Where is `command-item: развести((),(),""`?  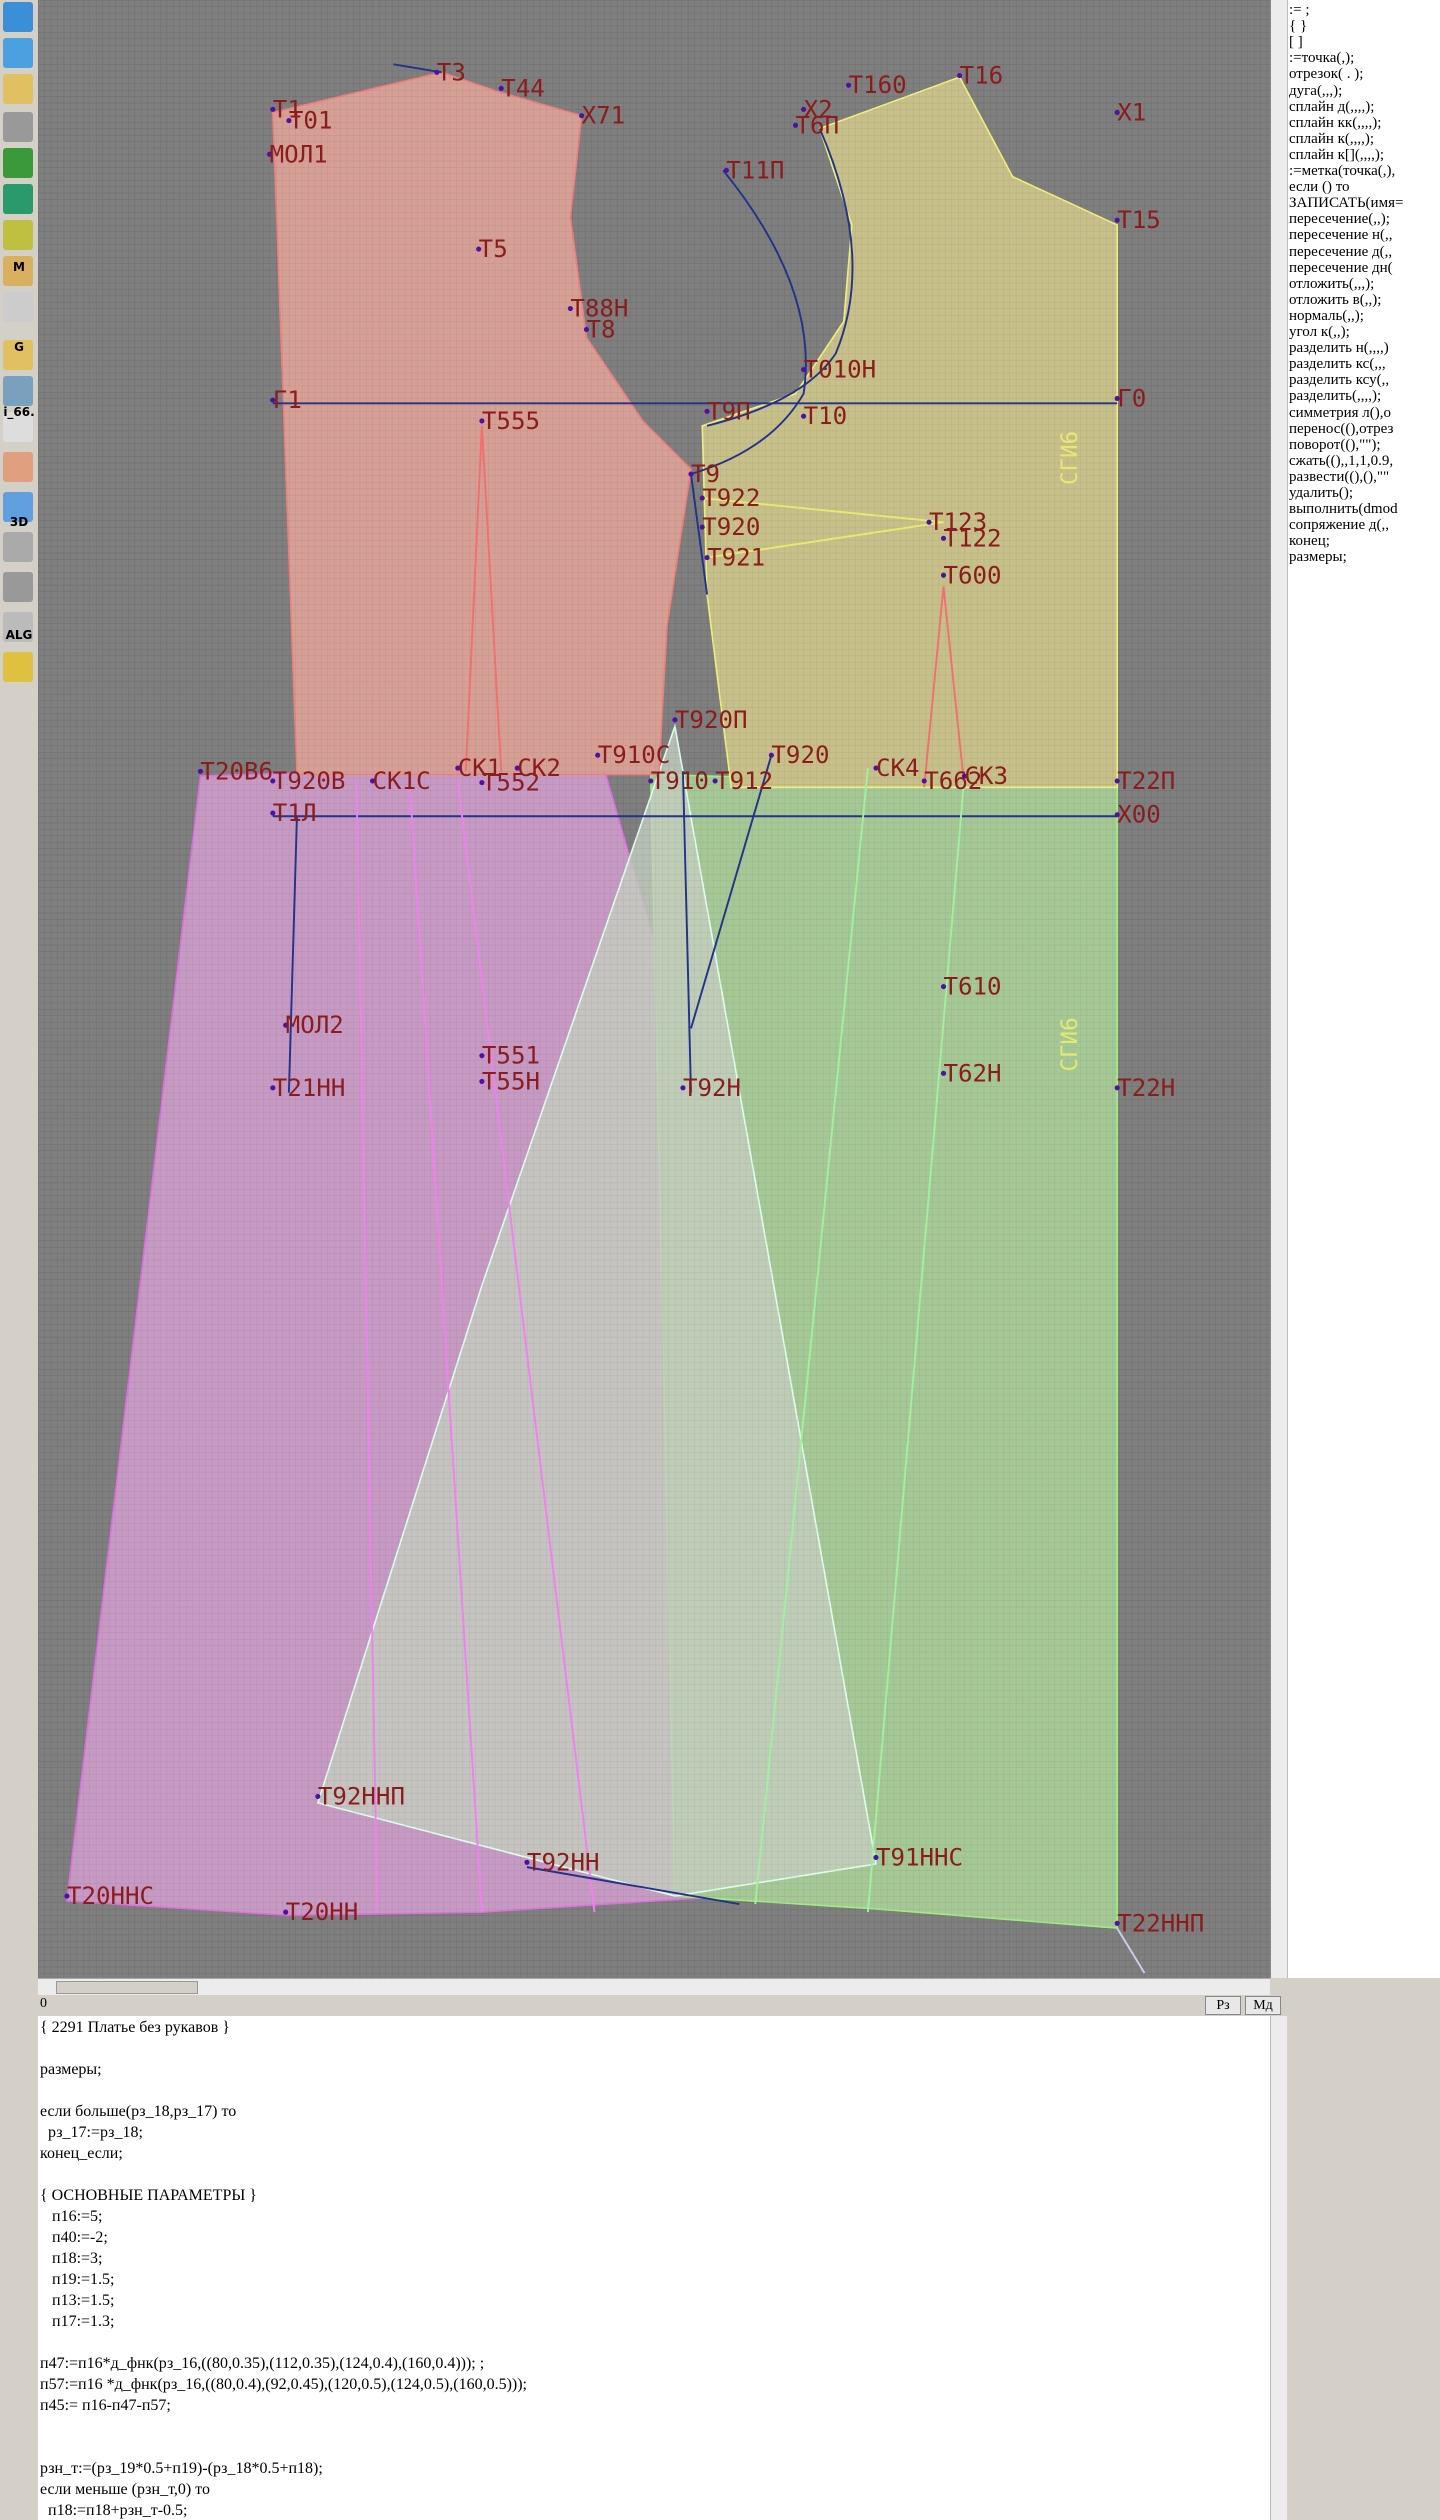 command-item: развести((),(),"" is located at coordinates (1339, 476).